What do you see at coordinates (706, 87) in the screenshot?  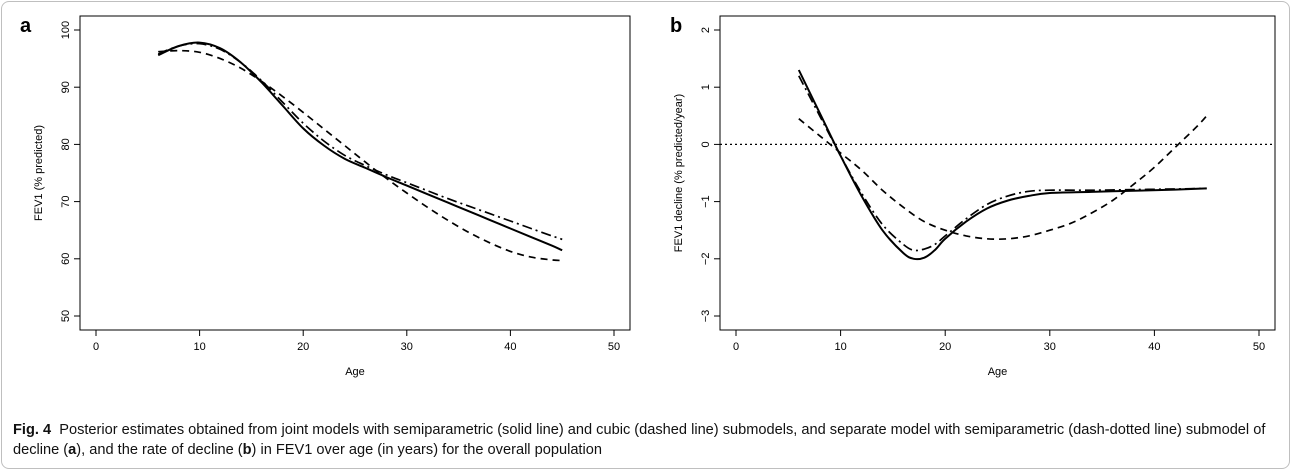 I see `y-tick-label: 1` at bounding box center [706, 87].